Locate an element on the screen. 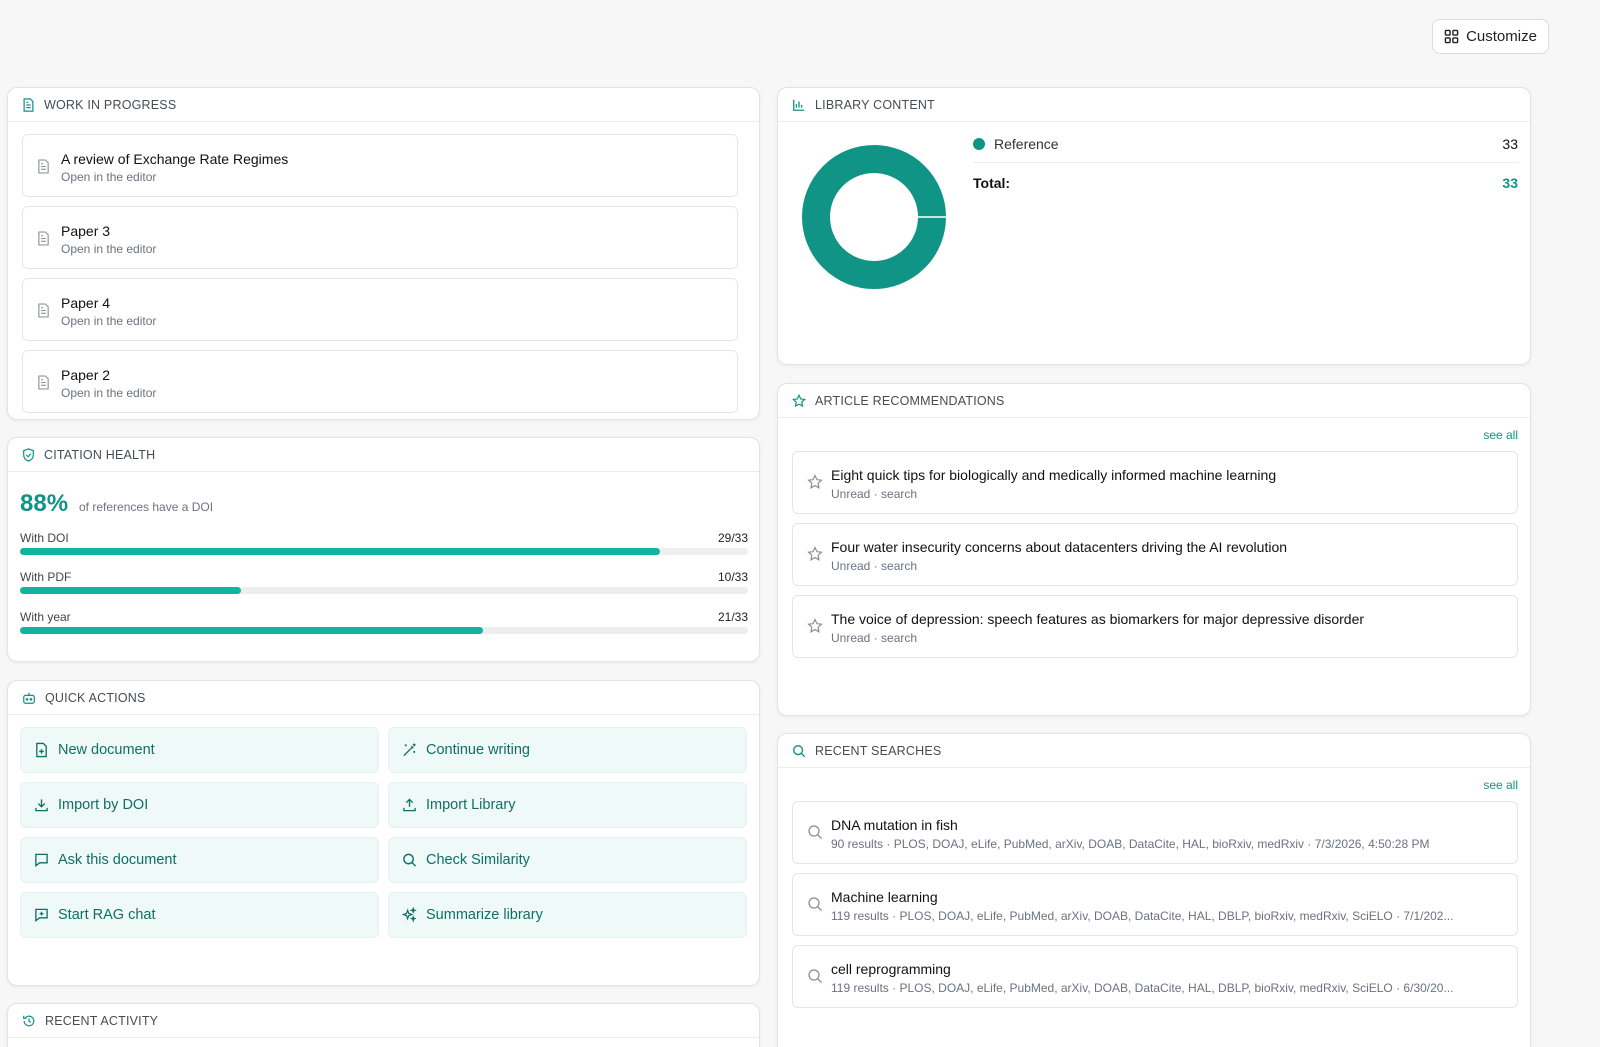 The width and height of the screenshot is (1600, 1047). legend-label-reference: Reference is located at coordinates (1026, 144).